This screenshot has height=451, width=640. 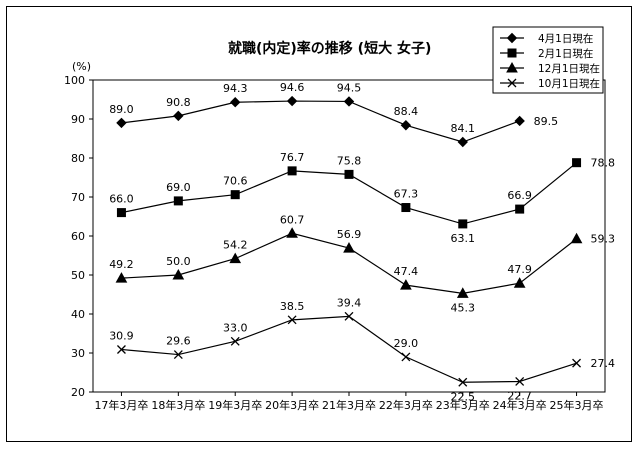 I want to click on y-tick-label: 90, so click(x=78, y=119).